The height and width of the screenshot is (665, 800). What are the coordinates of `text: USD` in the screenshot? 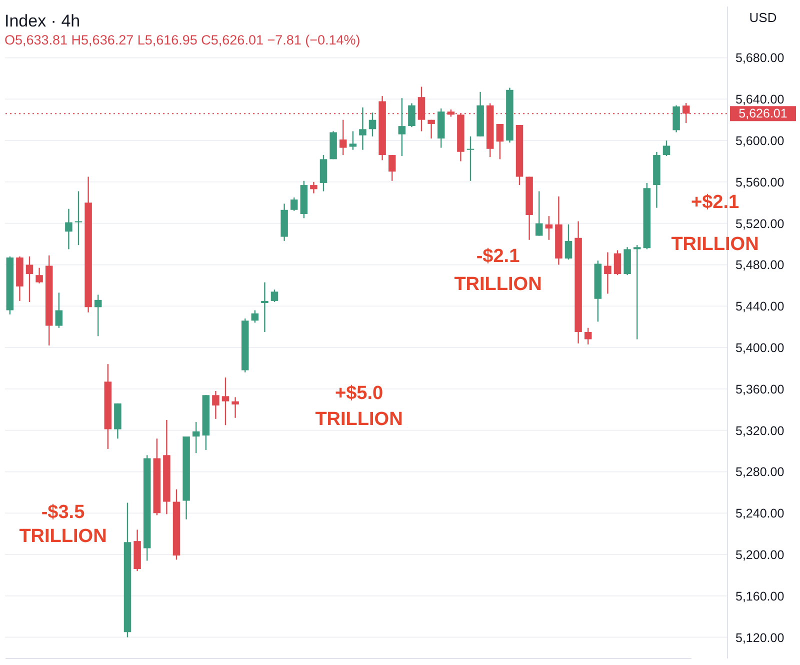 It's located at (763, 17).